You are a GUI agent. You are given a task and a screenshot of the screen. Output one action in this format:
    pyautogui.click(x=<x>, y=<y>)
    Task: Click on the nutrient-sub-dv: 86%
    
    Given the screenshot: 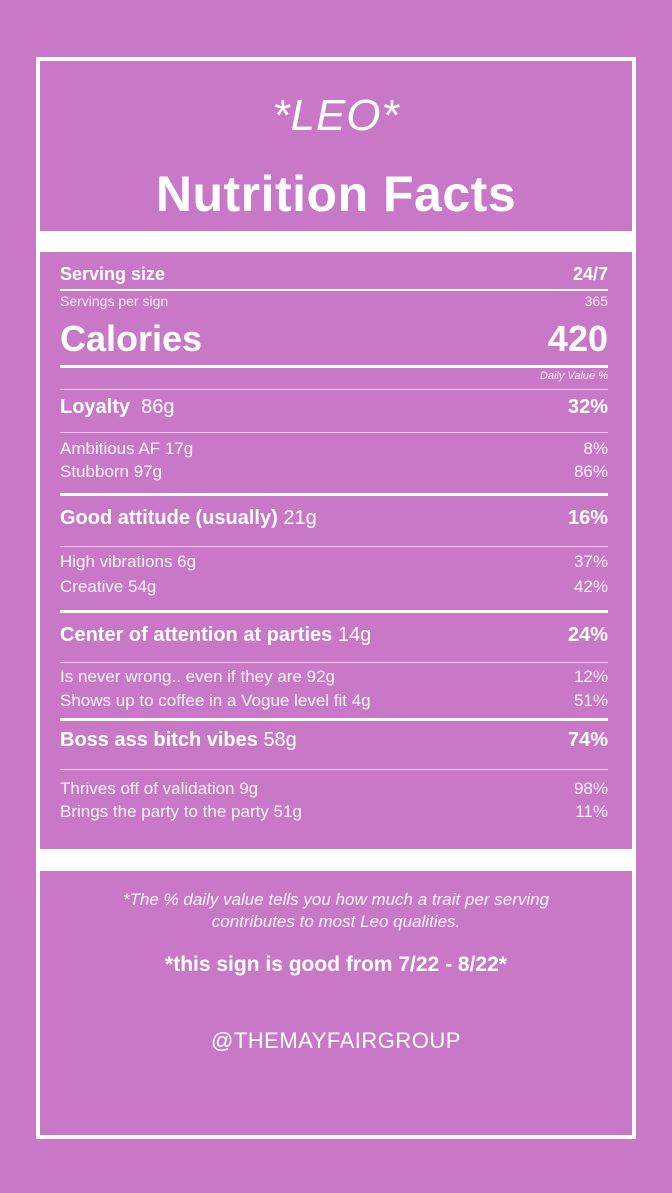 What is the action you would take?
    pyautogui.click(x=590, y=471)
    